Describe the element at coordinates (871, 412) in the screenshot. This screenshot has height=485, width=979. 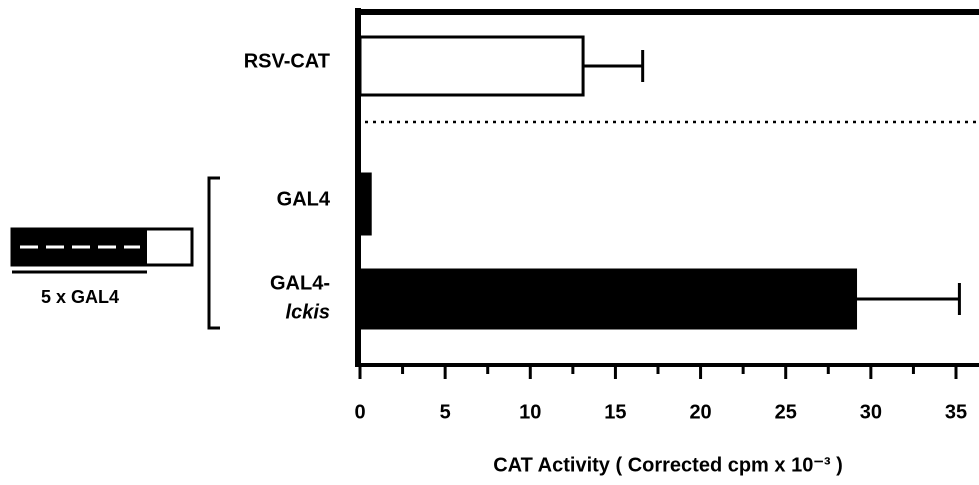
I see `x-tick-label: 30` at that location.